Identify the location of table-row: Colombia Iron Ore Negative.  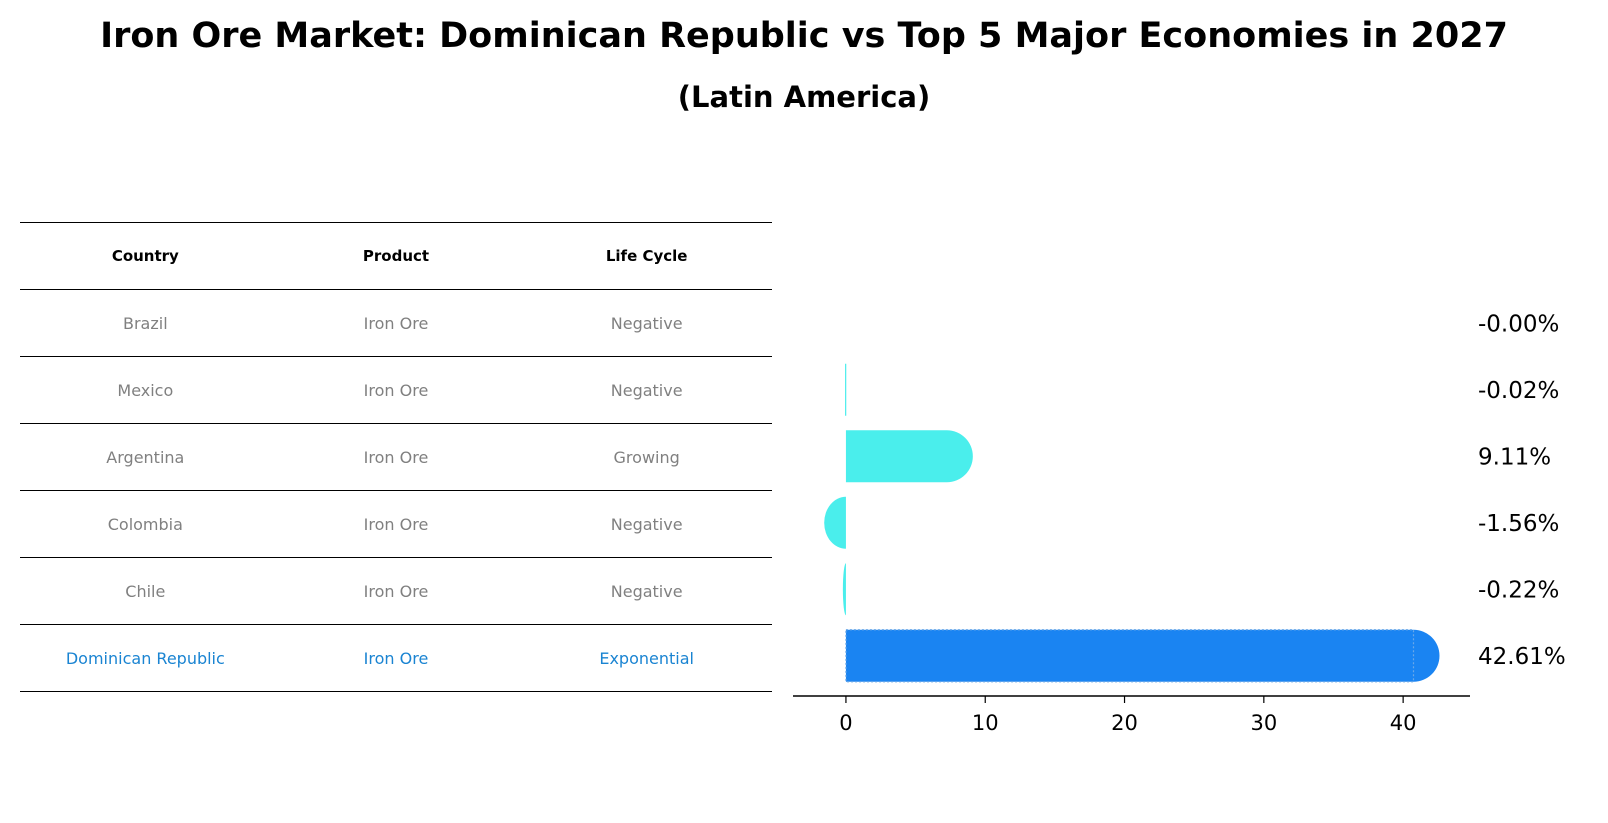
(396, 524).